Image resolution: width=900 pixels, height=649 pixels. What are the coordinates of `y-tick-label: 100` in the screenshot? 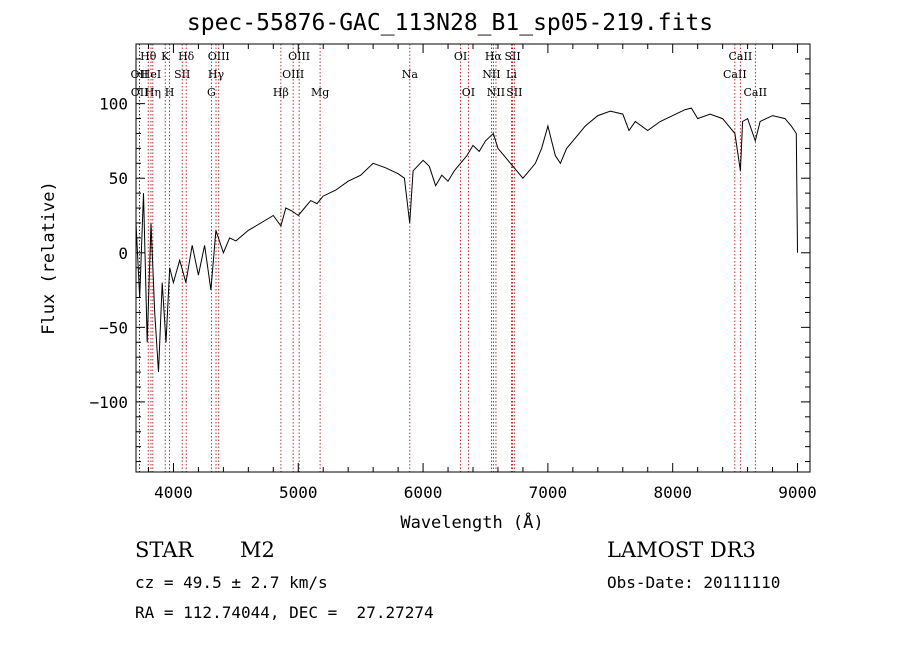 It's located at (113, 104).